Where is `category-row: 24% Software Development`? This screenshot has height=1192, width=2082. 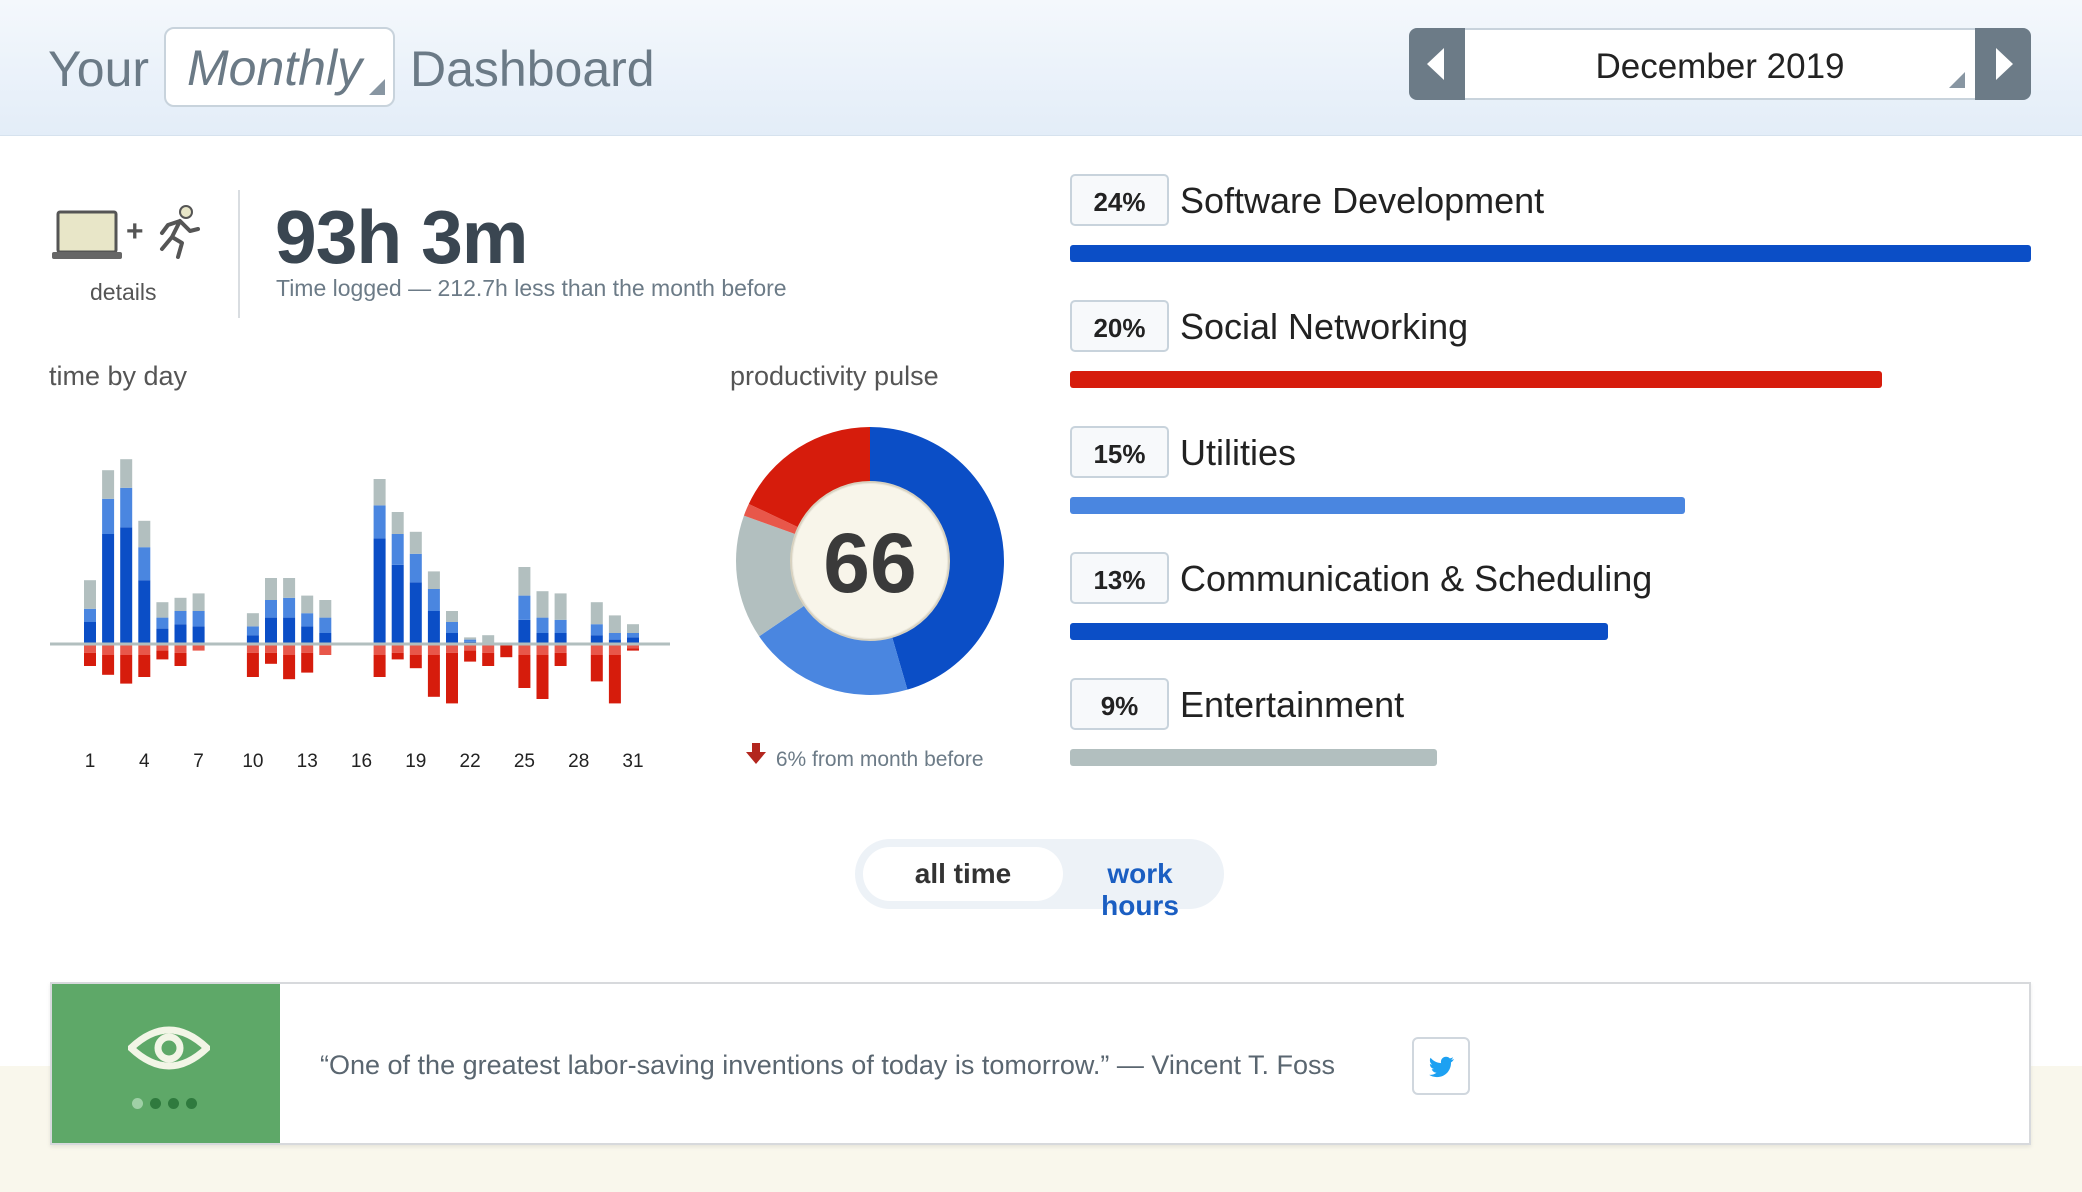
category-row: 24% Software Development is located at coordinates (1550, 229).